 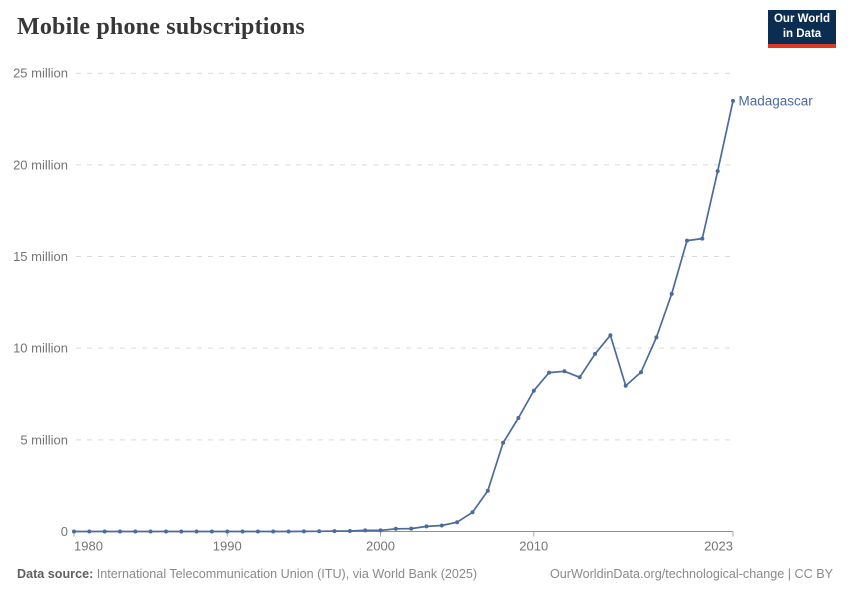 I want to click on chart-title: Mobile phone subscriptions, so click(x=161, y=27).